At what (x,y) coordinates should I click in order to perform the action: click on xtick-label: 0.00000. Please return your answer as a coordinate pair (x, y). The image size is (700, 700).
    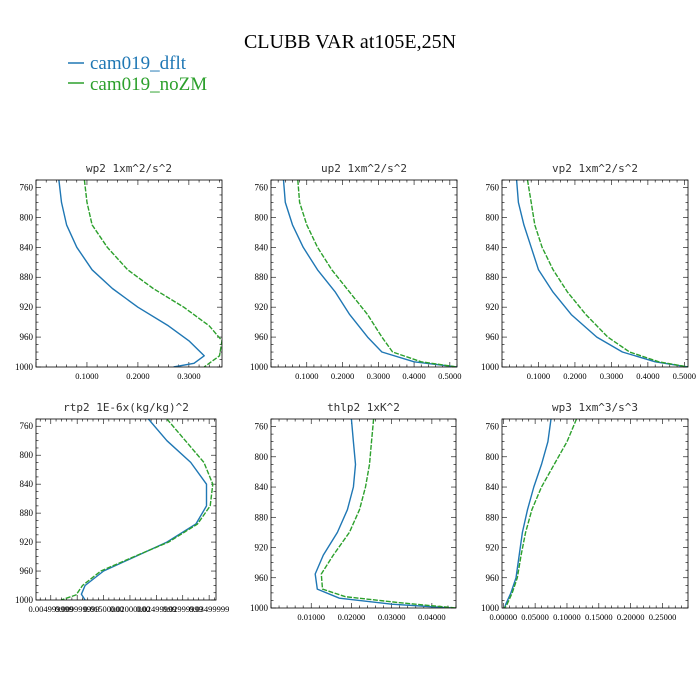
    Looking at the image, I should click on (503, 617).